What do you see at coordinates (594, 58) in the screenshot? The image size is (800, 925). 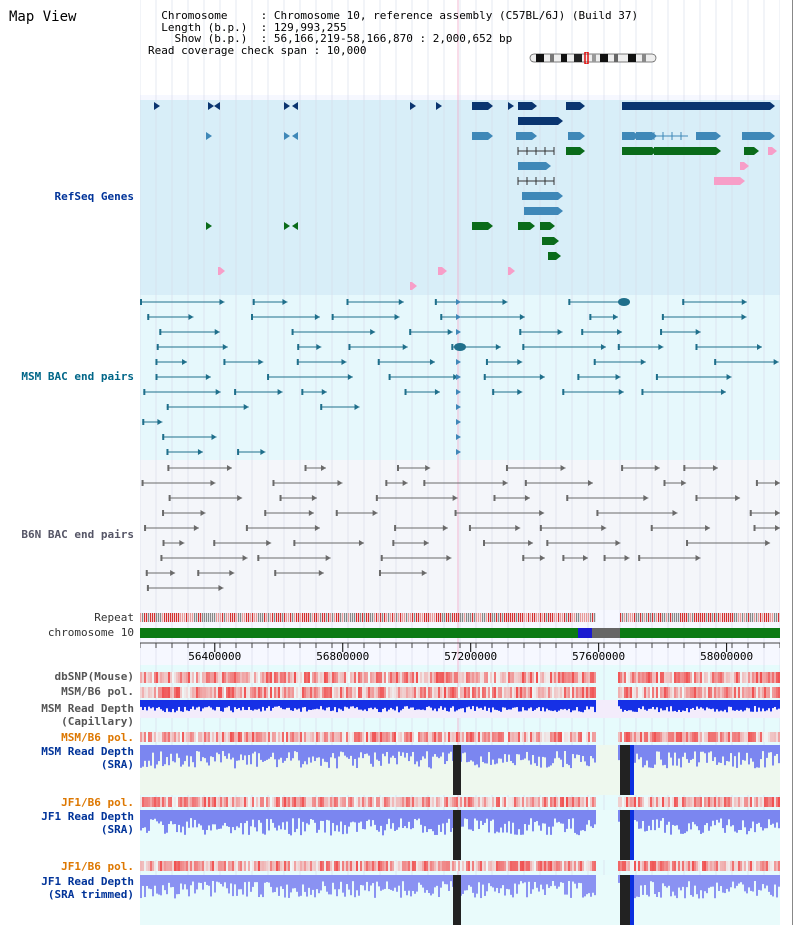 I see `chromosome-ideogram` at bounding box center [594, 58].